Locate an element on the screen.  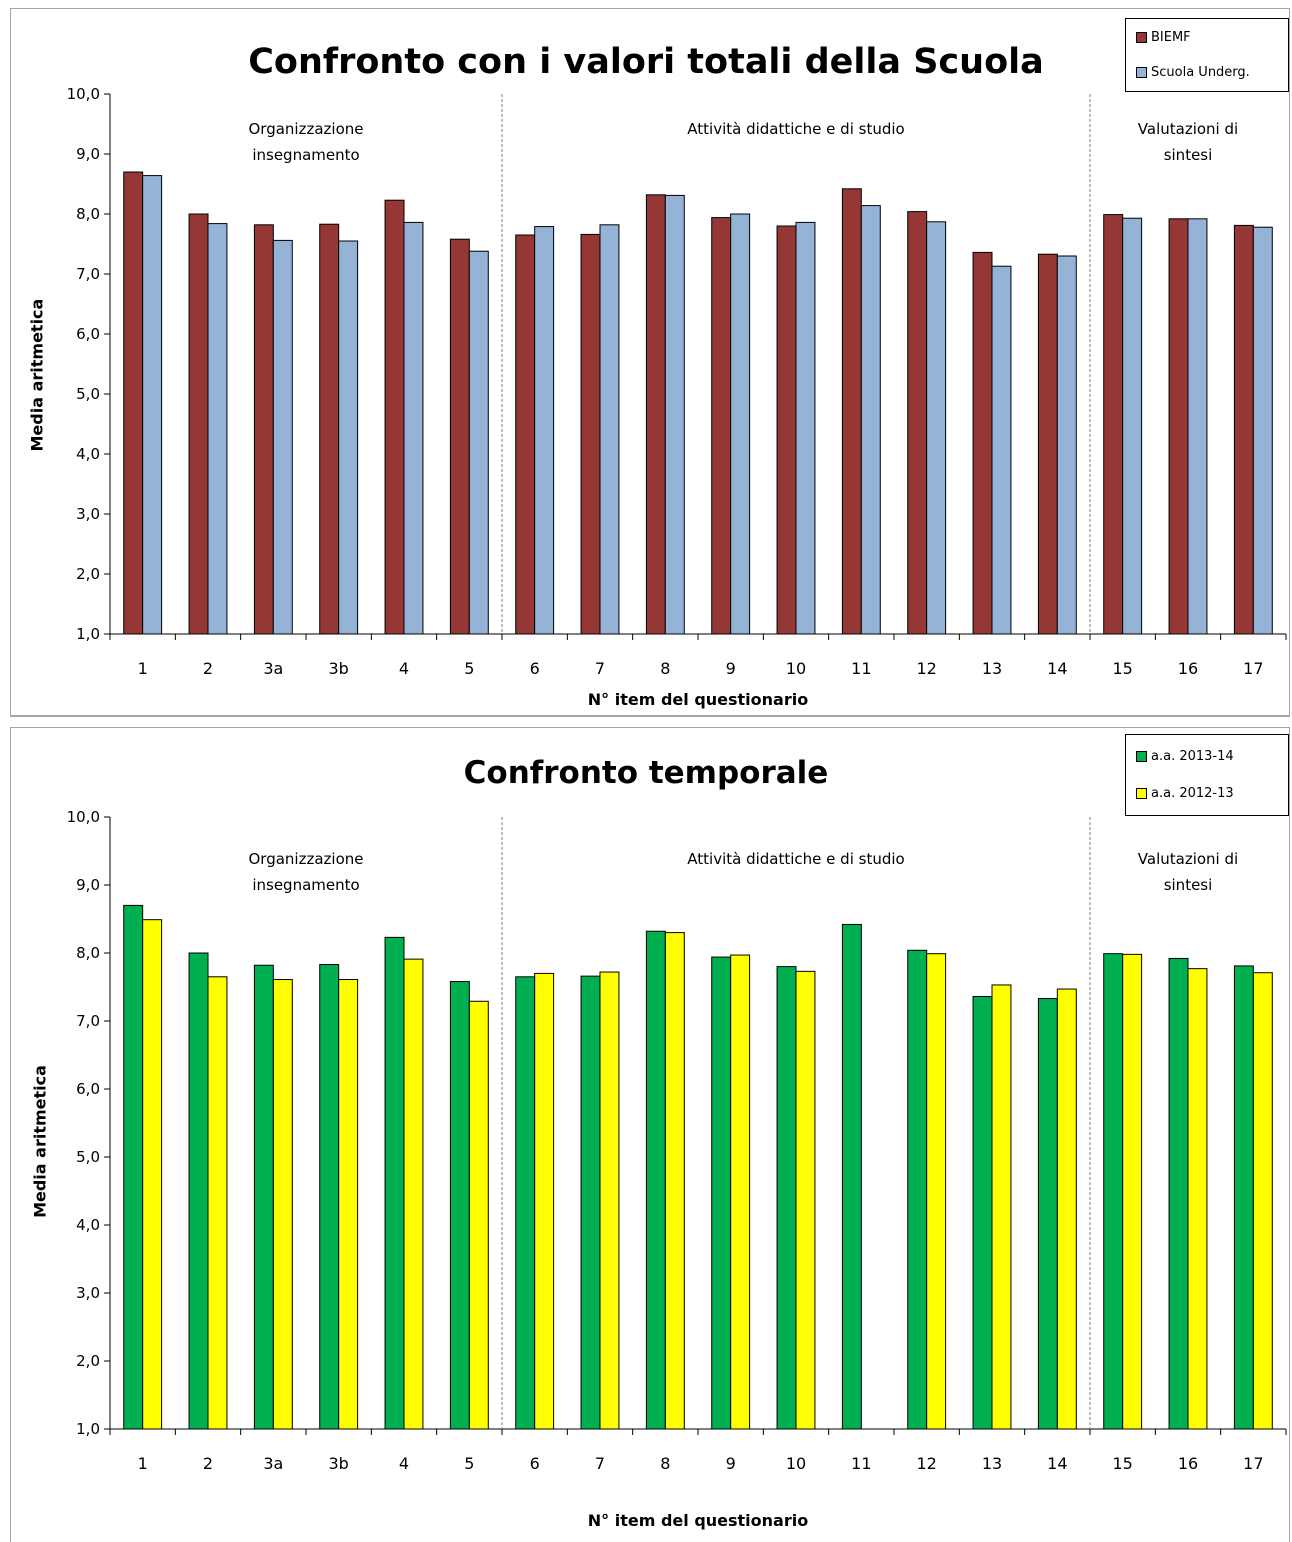
legend-item-2012-13: a.a. 2012-13 is located at coordinates (1185, 793).